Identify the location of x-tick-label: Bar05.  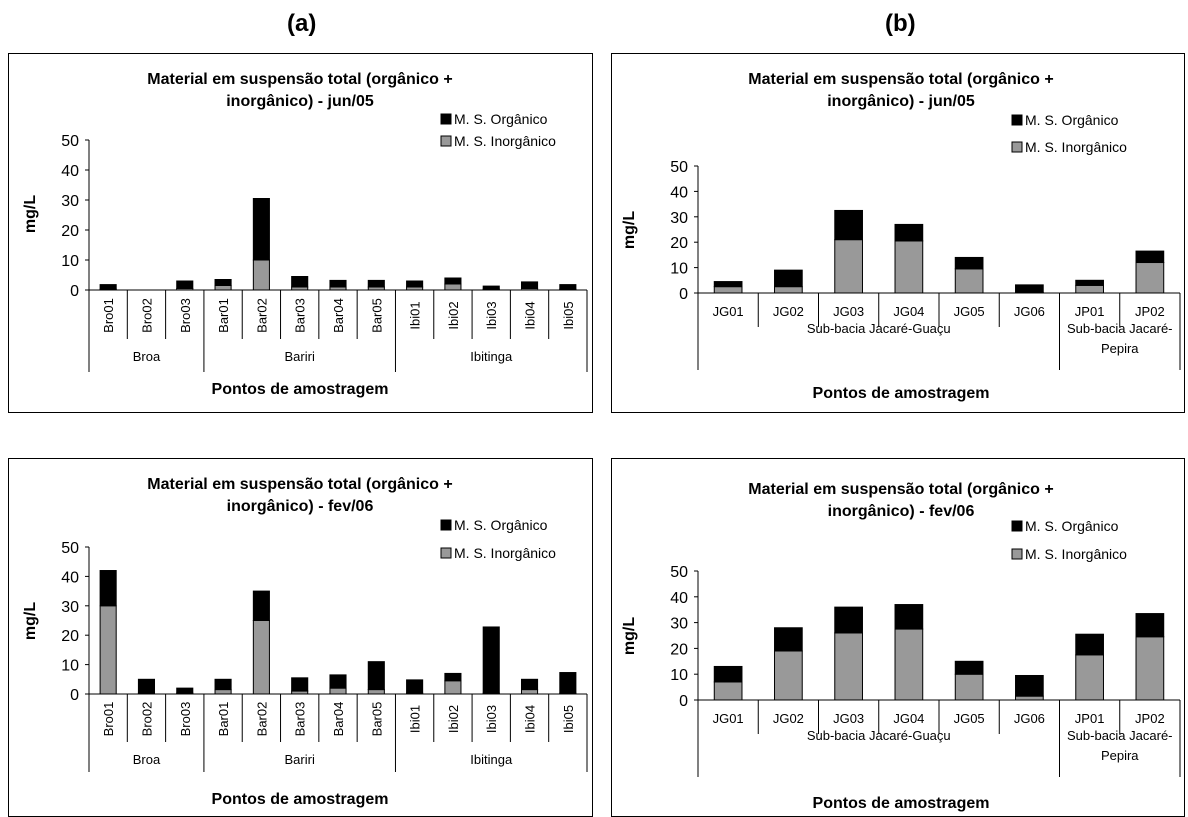
(376, 315).